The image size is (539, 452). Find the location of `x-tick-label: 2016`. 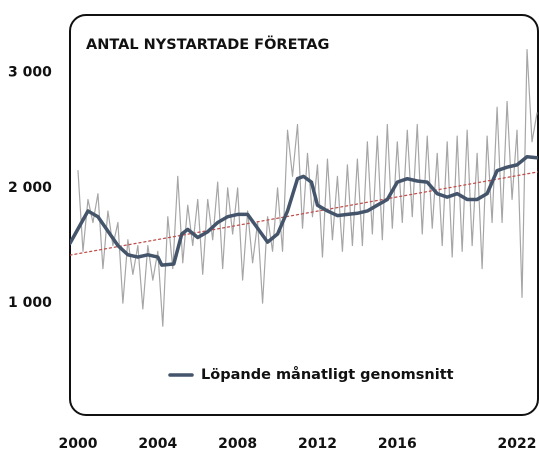

x-tick-label: 2016 is located at coordinates (397, 444).